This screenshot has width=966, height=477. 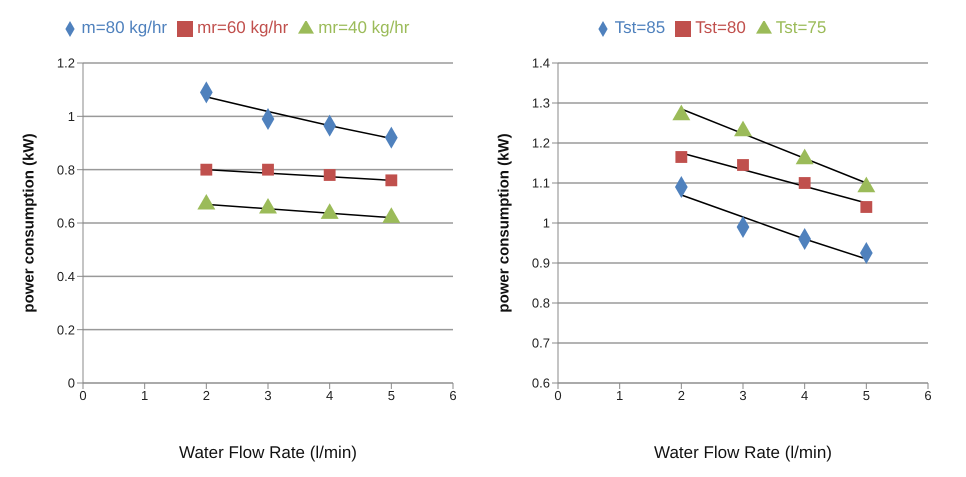 I want to click on legend-label: mr=60 kg/hr, so click(x=242, y=27).